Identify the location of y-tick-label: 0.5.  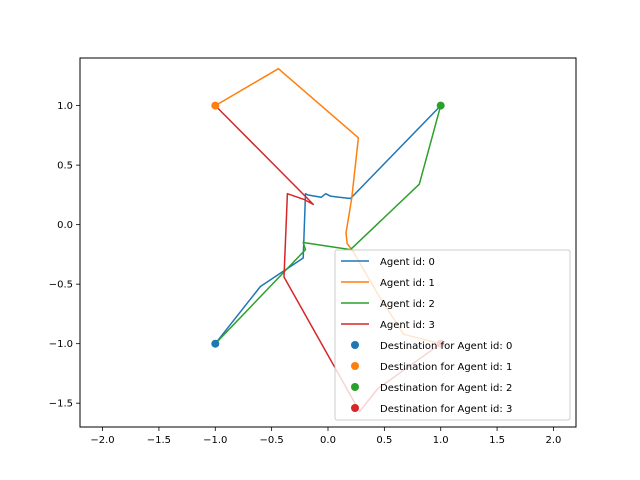
(65, 166).